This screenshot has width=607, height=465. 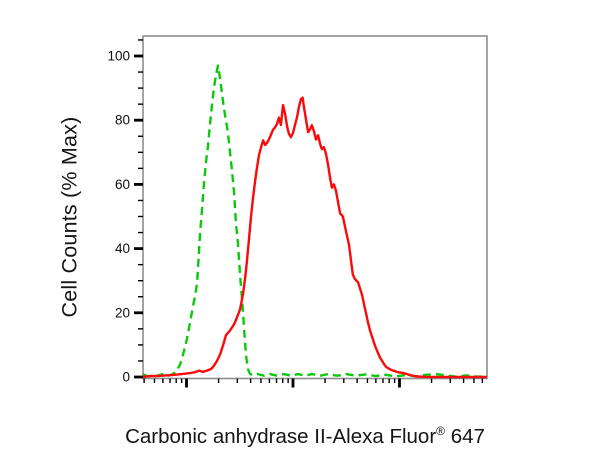 I want to click on x-axis-title-suffix: 647, so click(x=465, y=436).